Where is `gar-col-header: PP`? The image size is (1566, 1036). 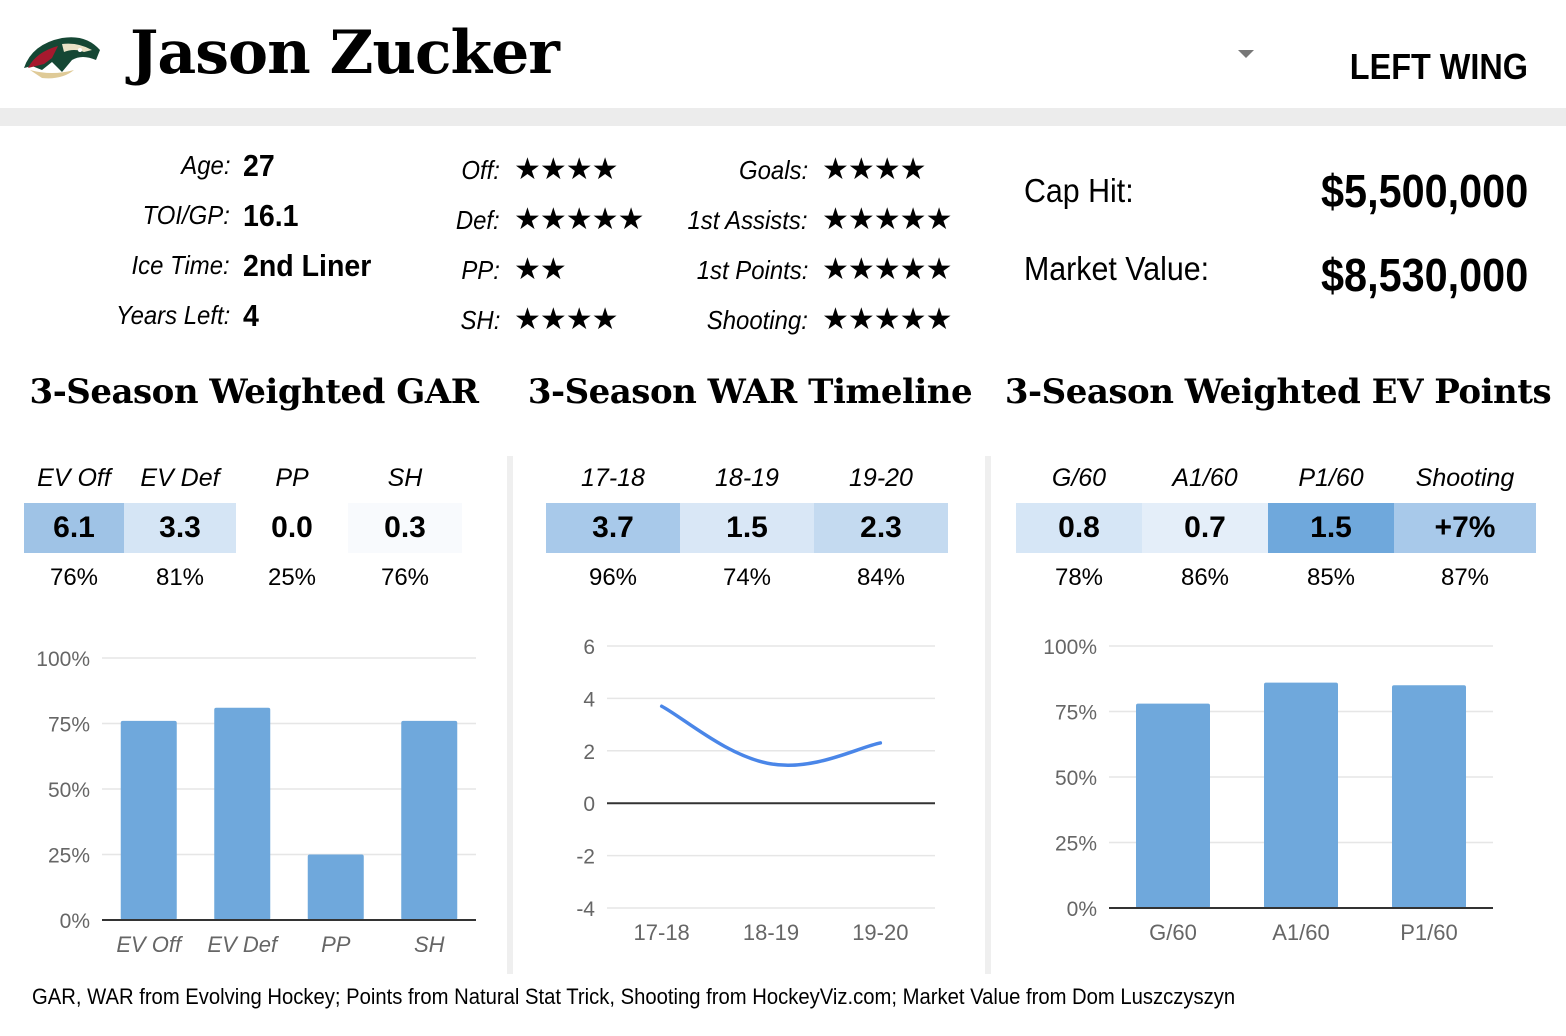 gar-col-header: PP is located at coordinates (292, 478).